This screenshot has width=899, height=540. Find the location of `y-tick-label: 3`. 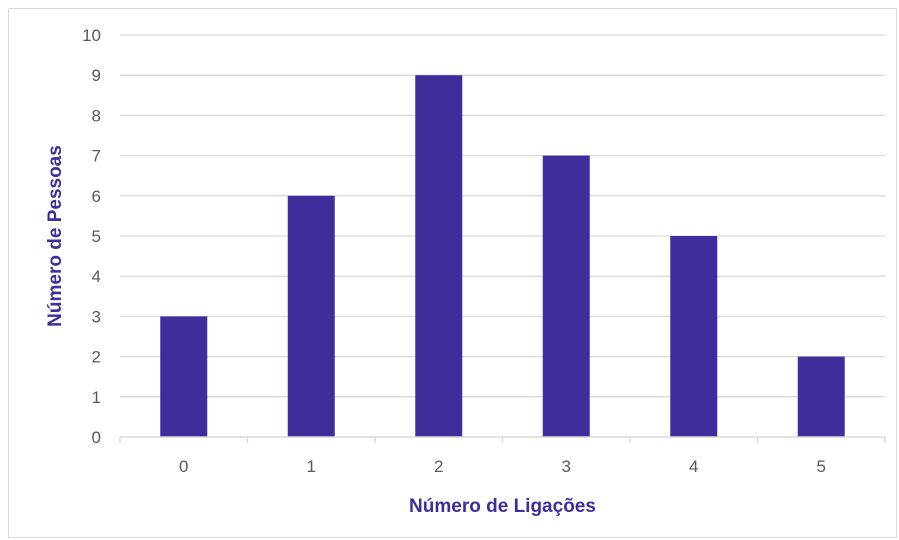

y-tick-label: 3 is located at coordinates (96, 316).